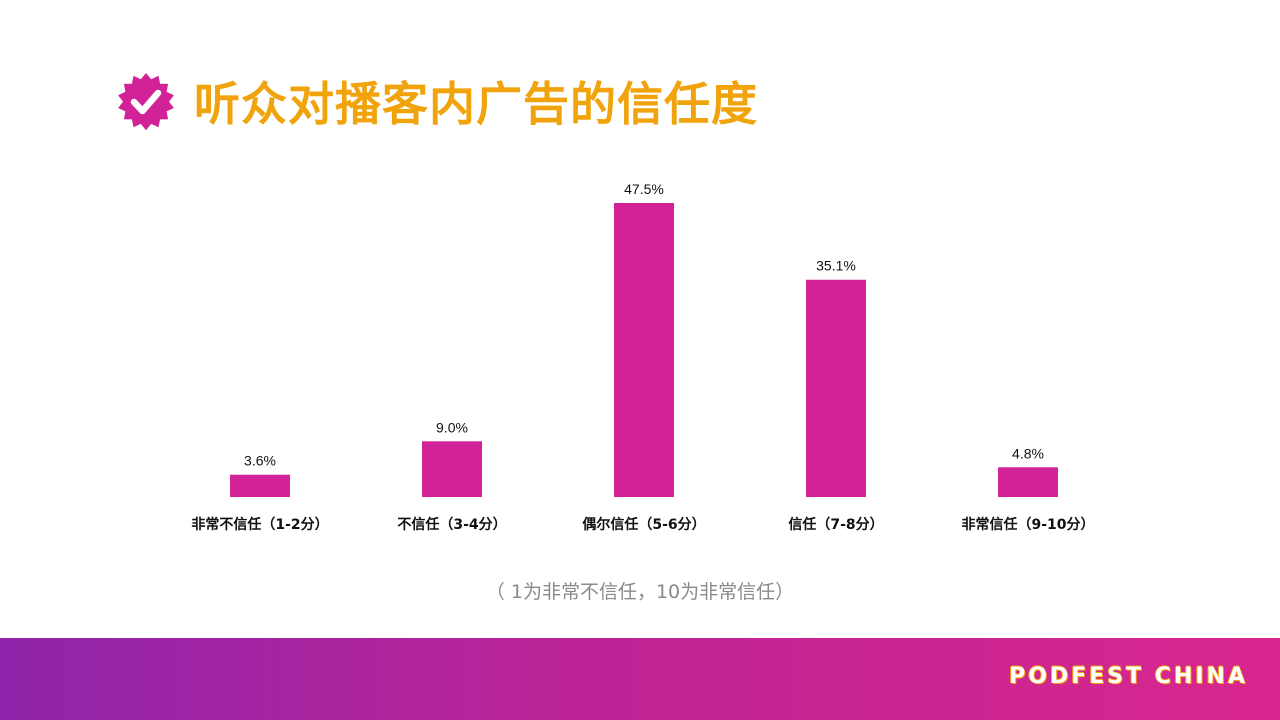  Describe the element at coordinates (1128, 676) in the screenshot. I see `brand-logo-text: PODFEST CHINA` at that location.